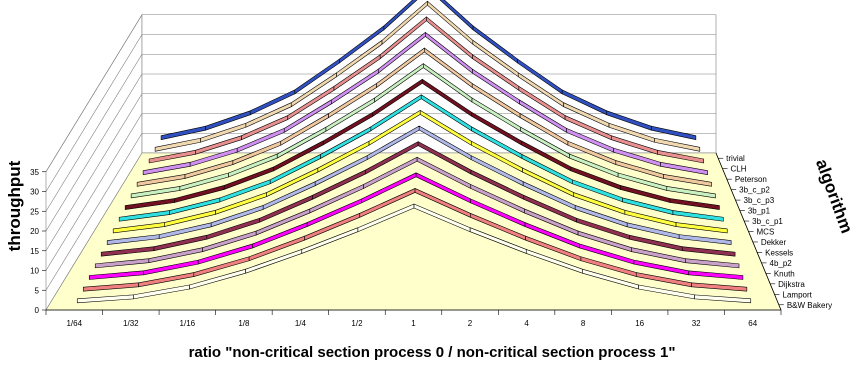  I want to click on x-tick-label: 4, so click(526, 323).